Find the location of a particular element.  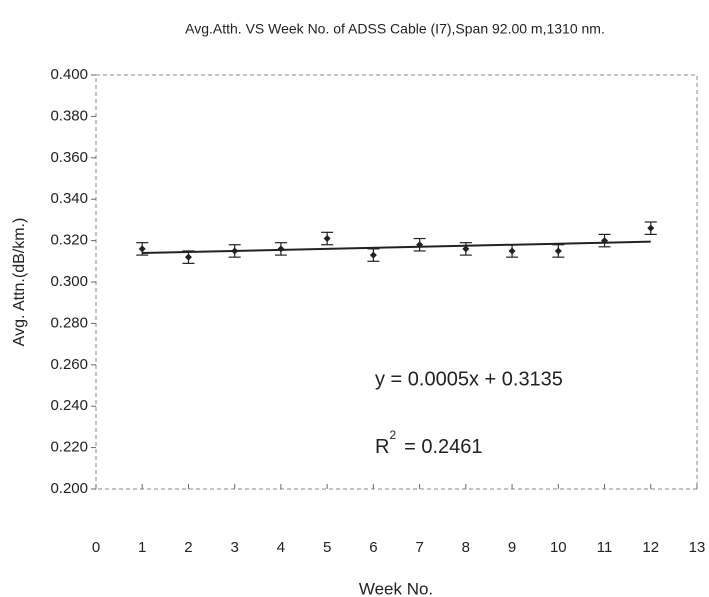

y-tick-label: 0.320 is located at coordinates (69, 240).